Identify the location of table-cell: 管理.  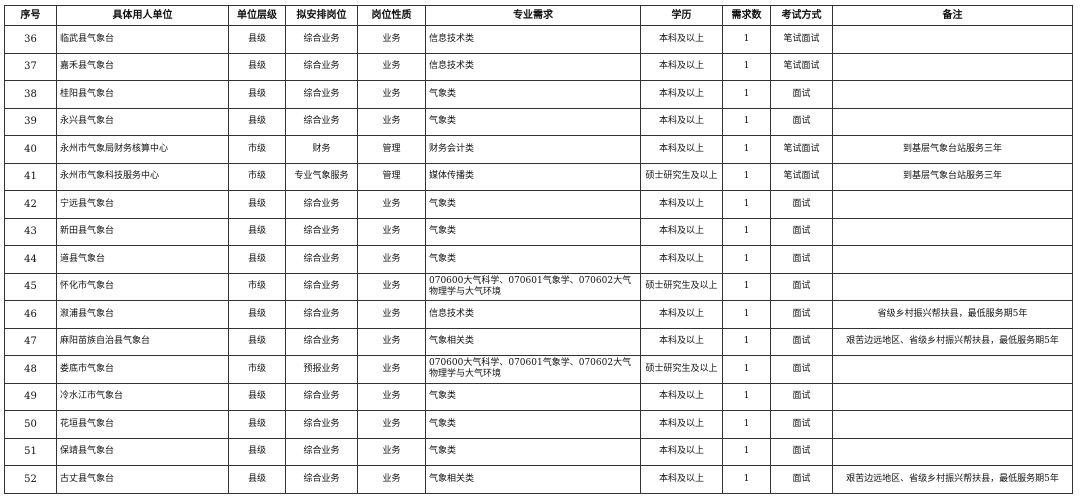
(391, 176).